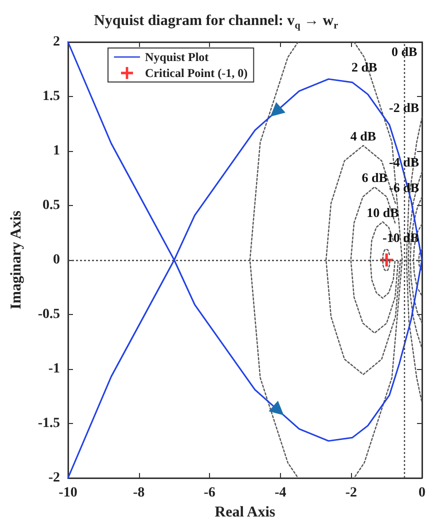 This screenshot has height=528, width=432. What do you see at coordinates (375, 177) in the screenshot?
I see `annotation: 6 dB` at bounding box center [375, 177].